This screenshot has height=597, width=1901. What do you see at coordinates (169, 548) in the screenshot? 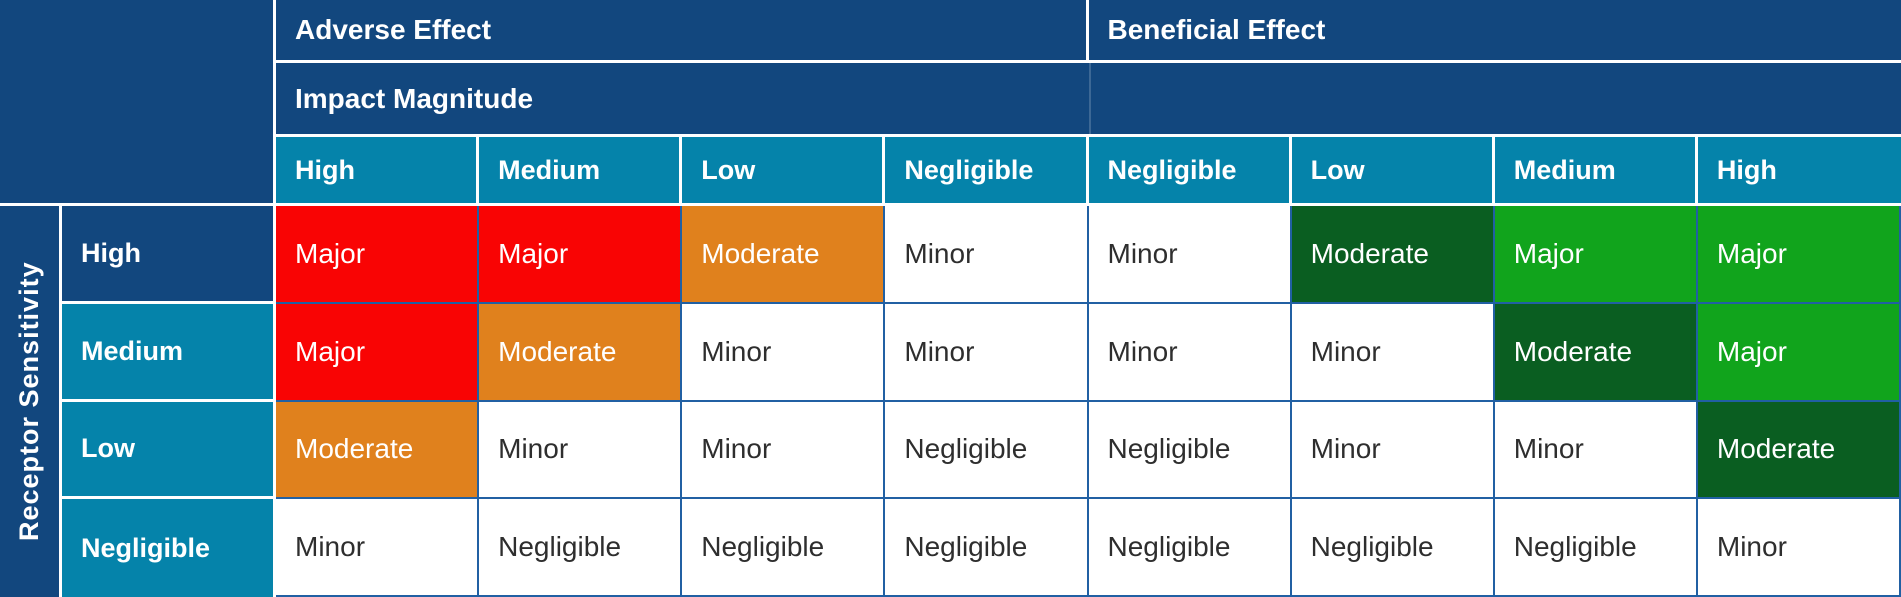
I see `row-header-negligible: Negligible` at bounding box center [169, 548].